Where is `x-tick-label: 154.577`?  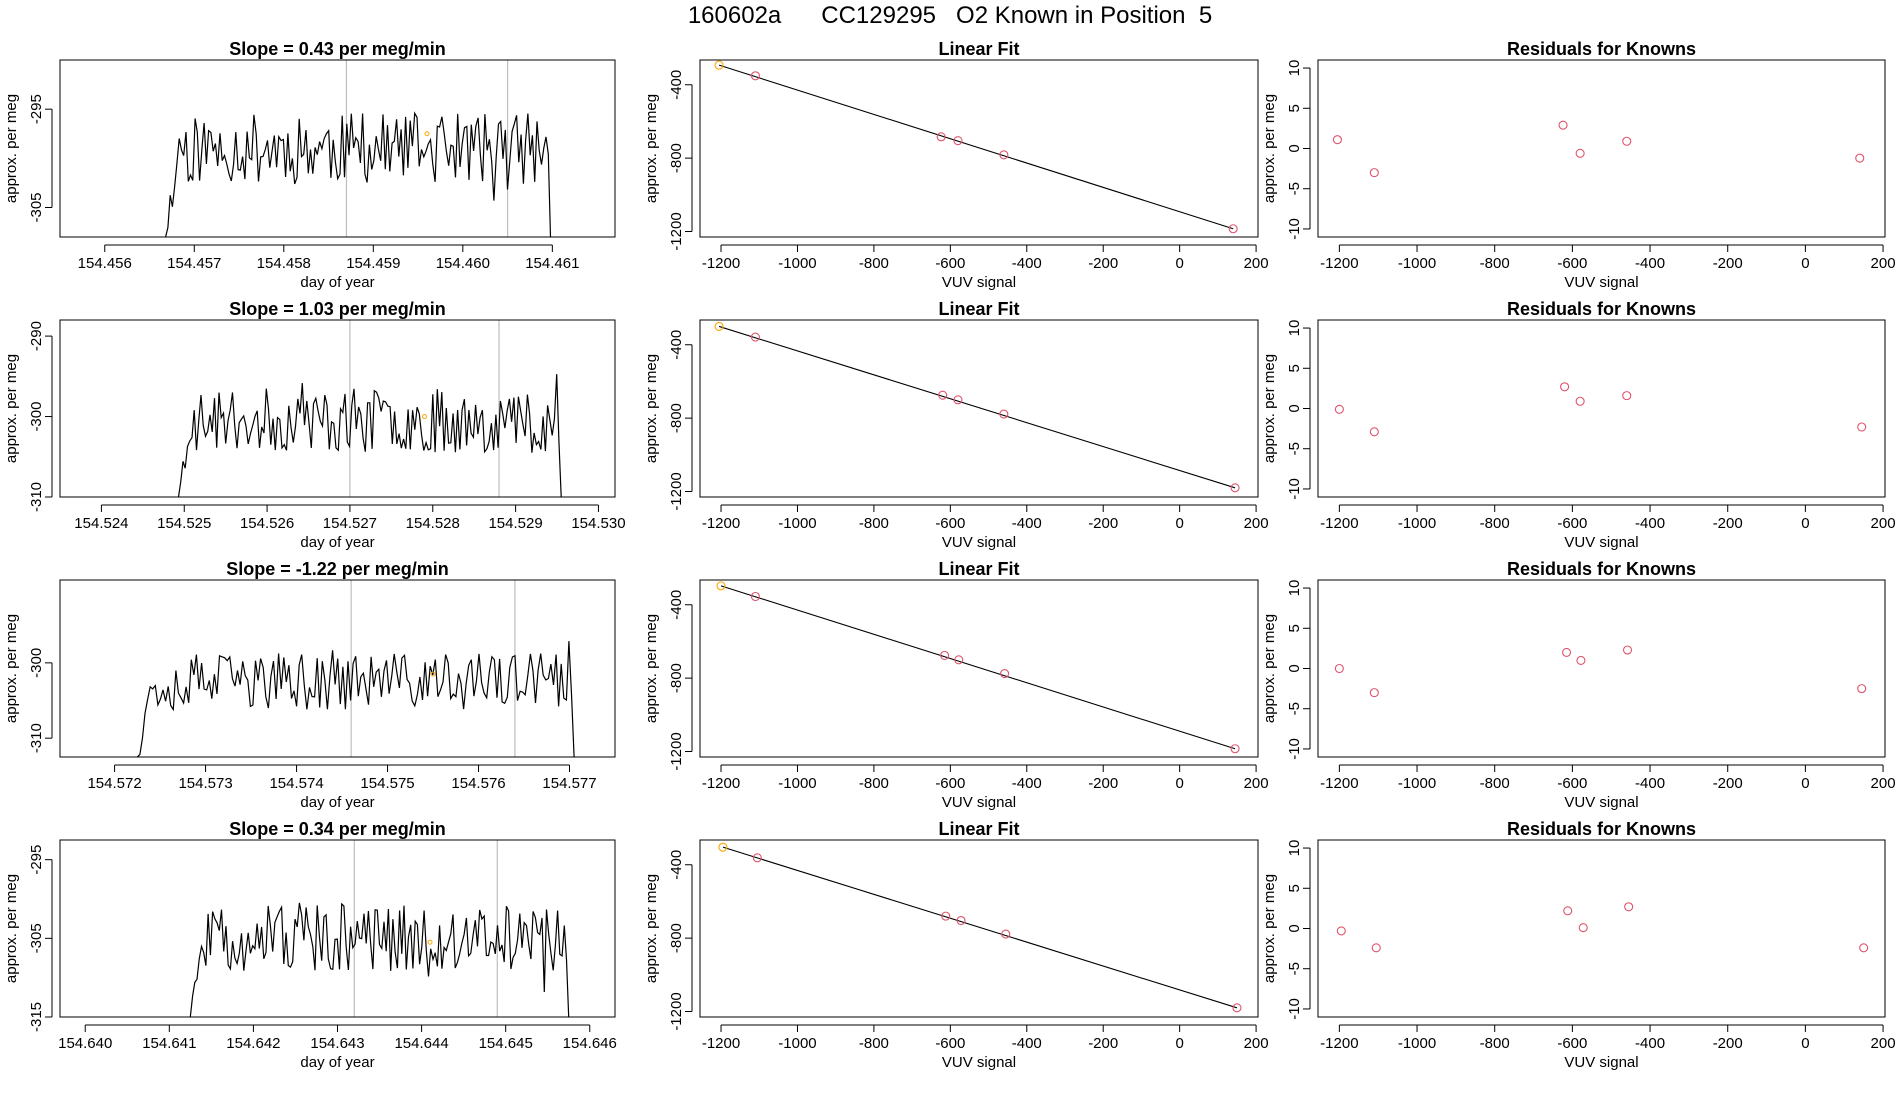 x-tick-label: 154.577 is located at coordinates (569, 783).